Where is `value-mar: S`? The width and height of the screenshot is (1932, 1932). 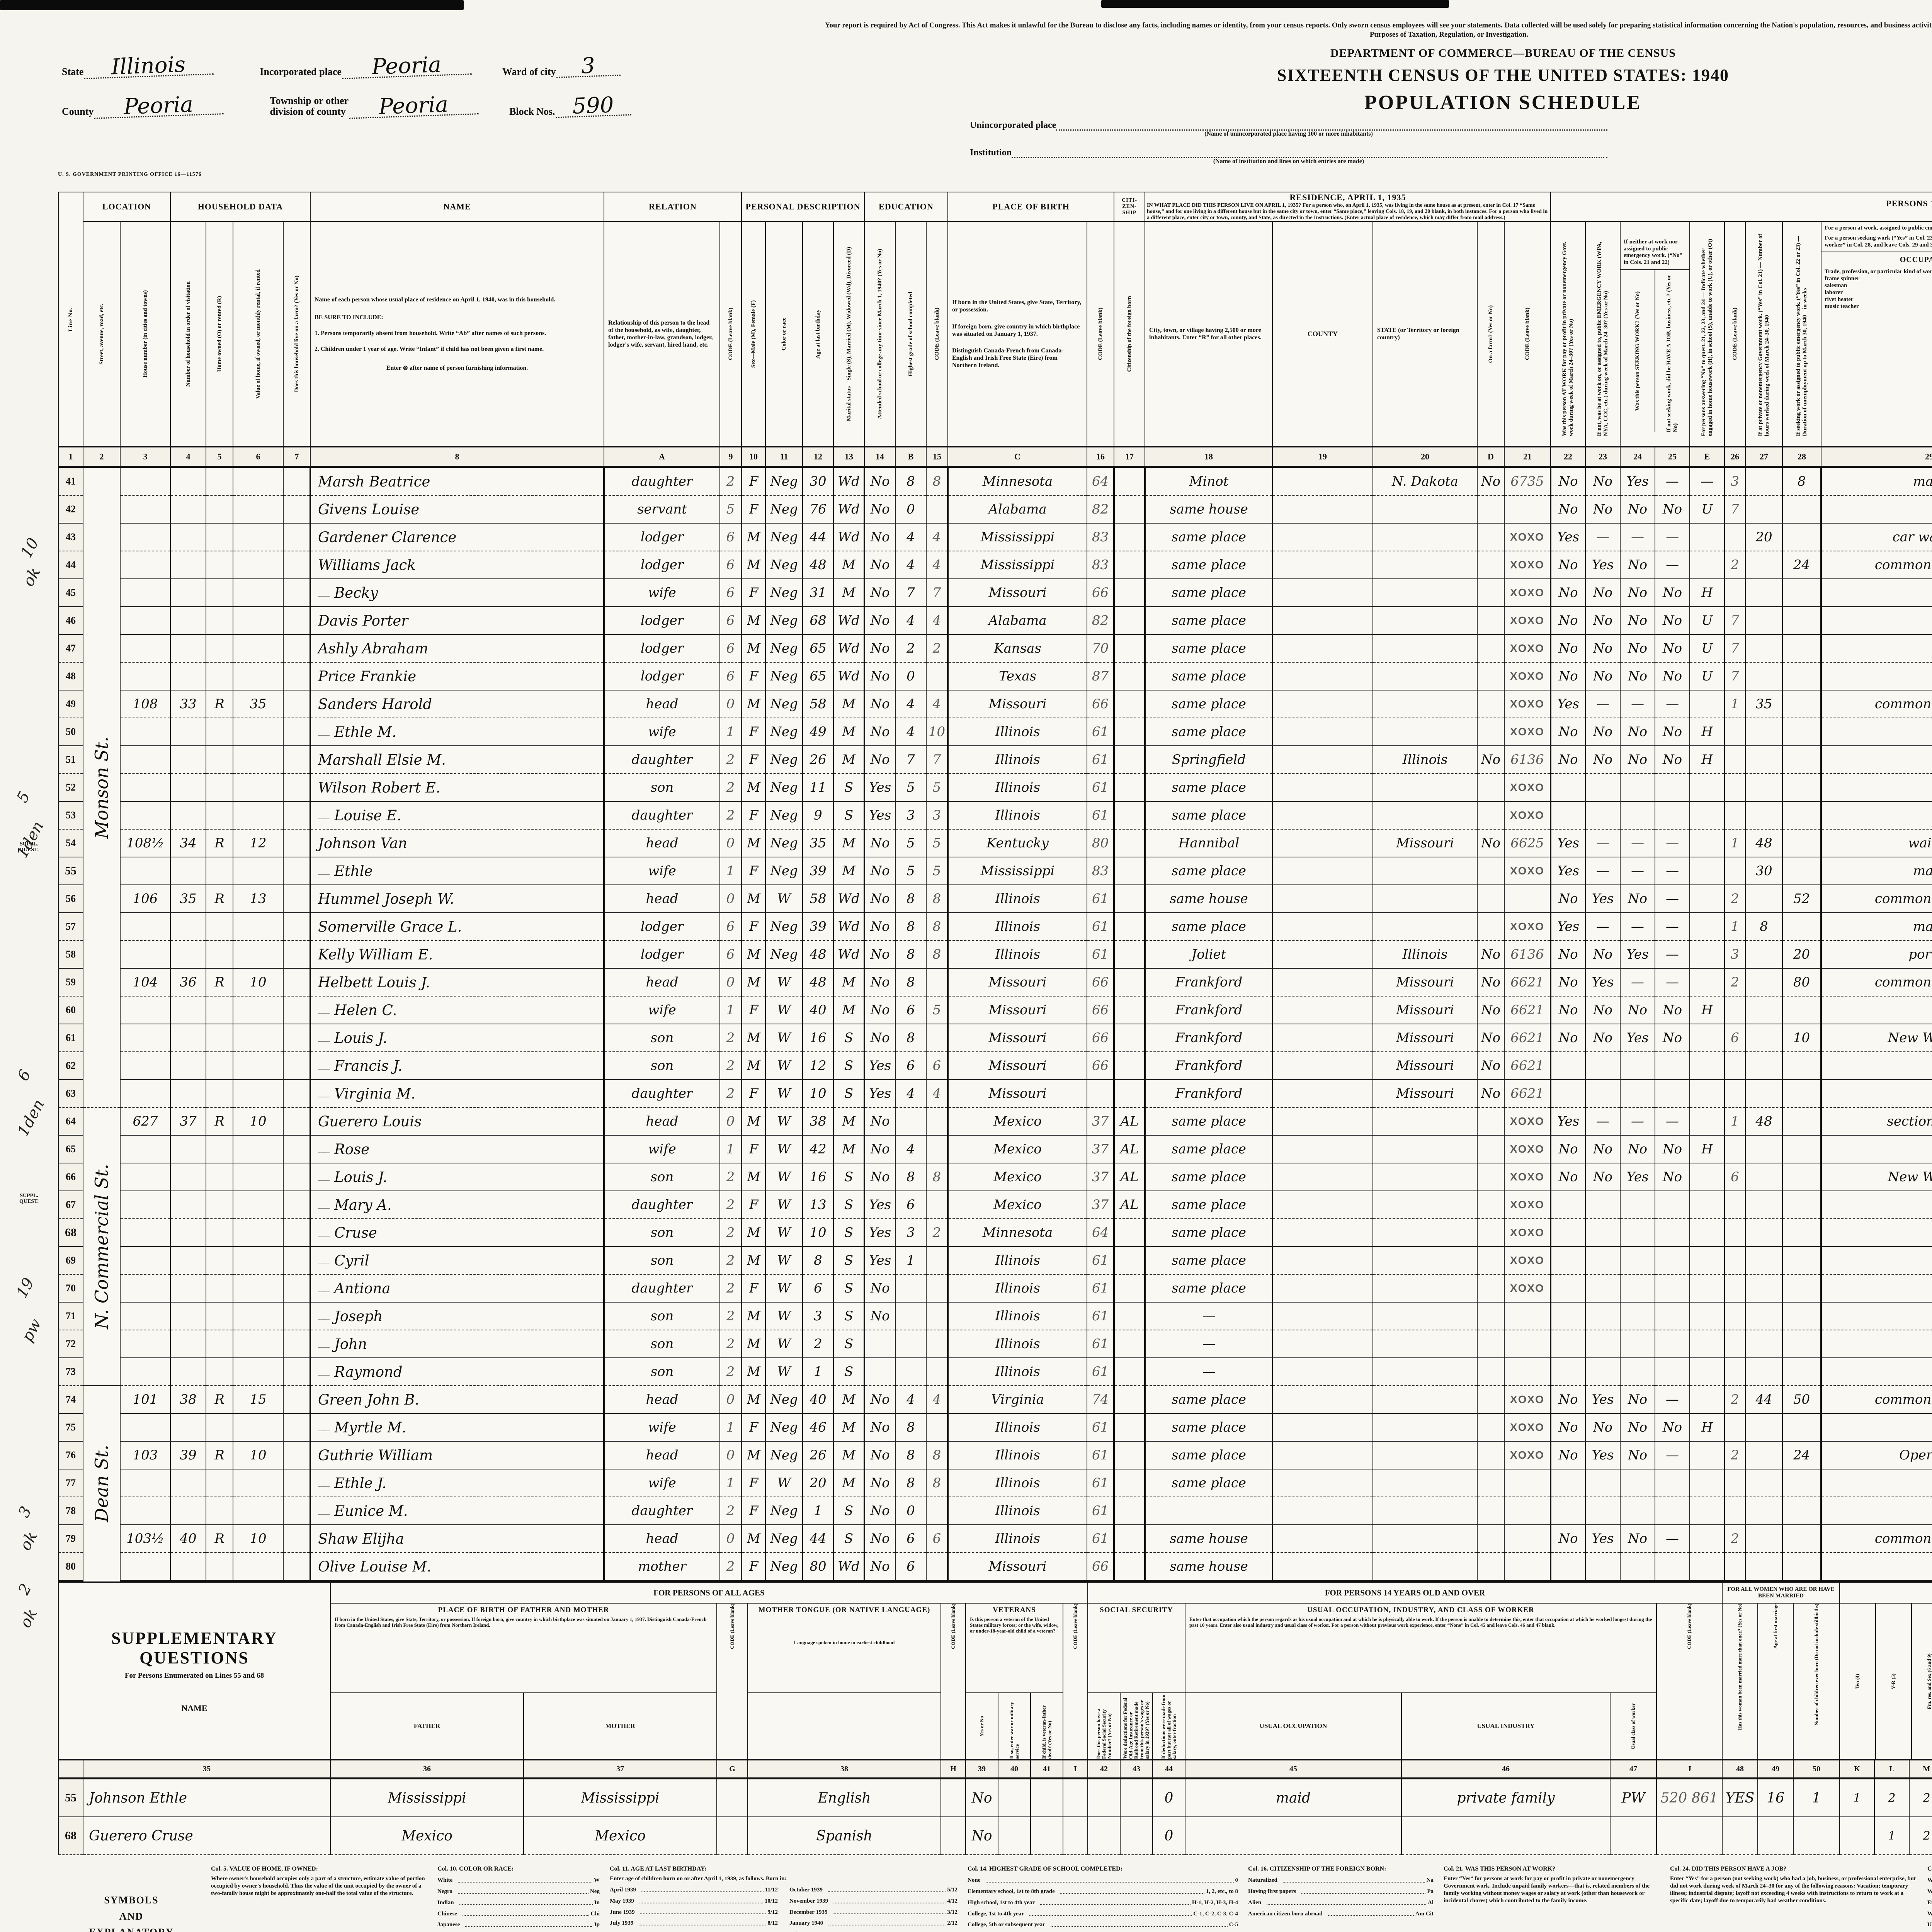 value-mar: S is located at coordinates (849, 1511).